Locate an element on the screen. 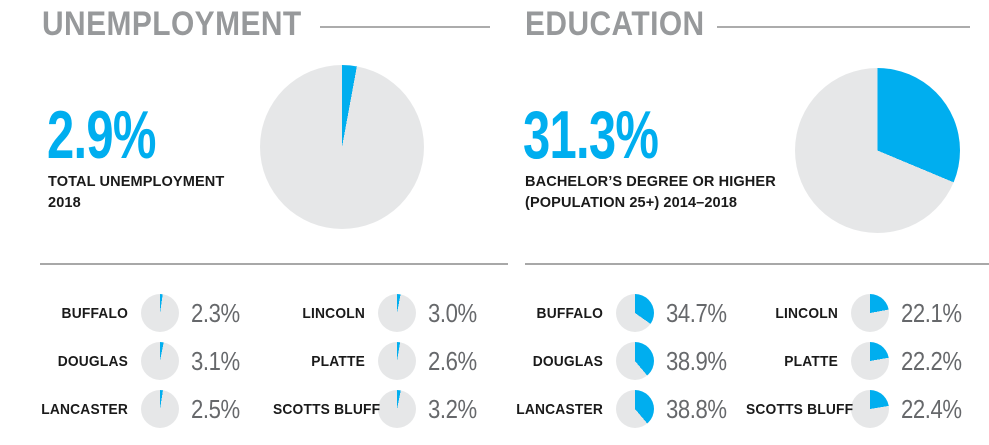  county-value: 3.0% is located at coordinates (452, 312).